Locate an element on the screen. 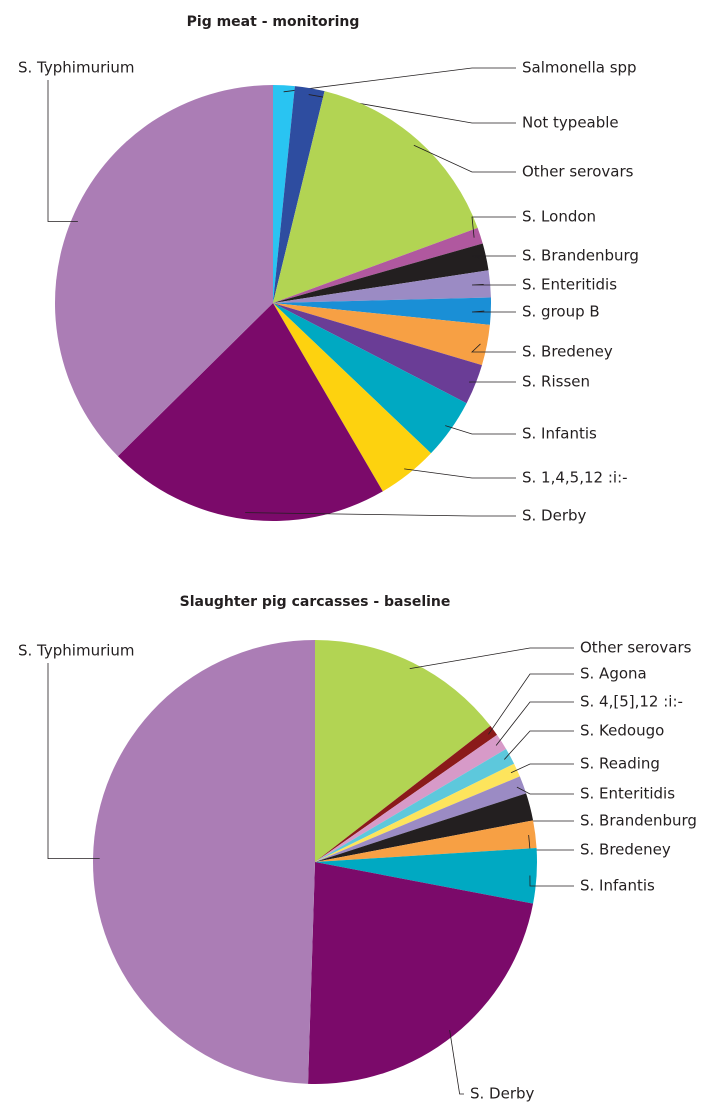 This screenshot has width=719, height=1107. slice-label: S. 4,[5],12 :i:- is located at coordinates (631, 702).